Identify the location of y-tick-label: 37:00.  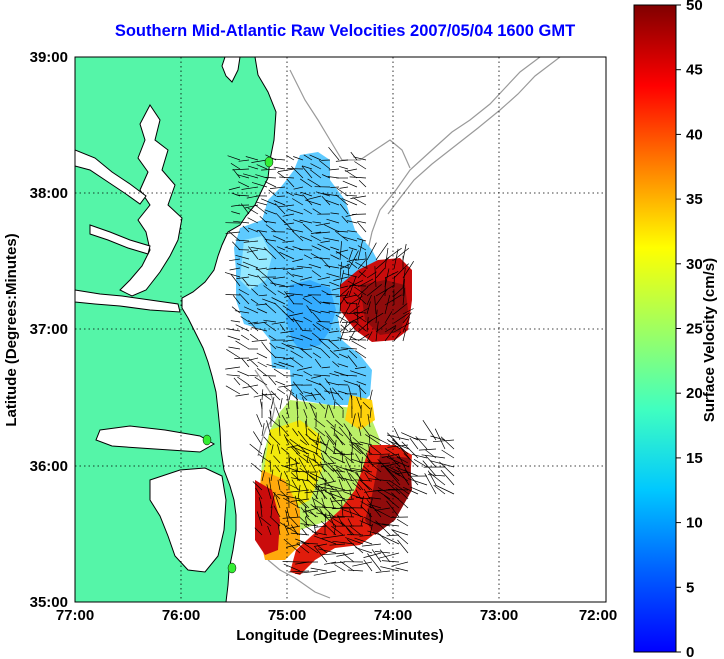
(49, 329).